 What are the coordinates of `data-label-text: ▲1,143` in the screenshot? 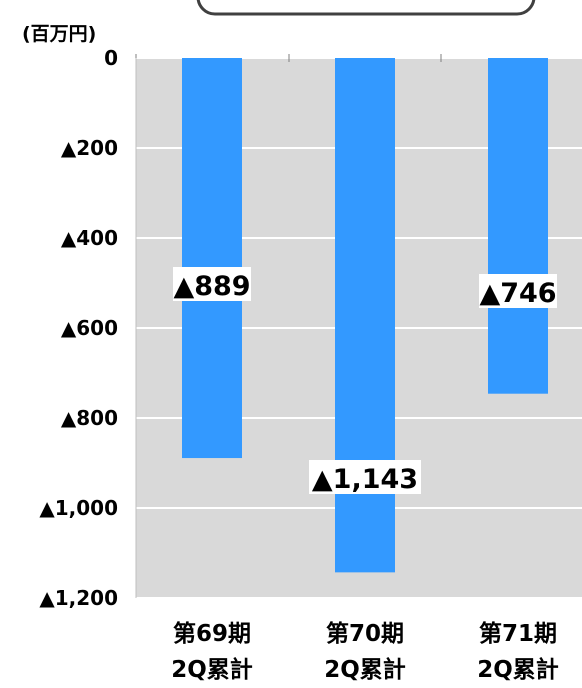 It's located at (365, 479).